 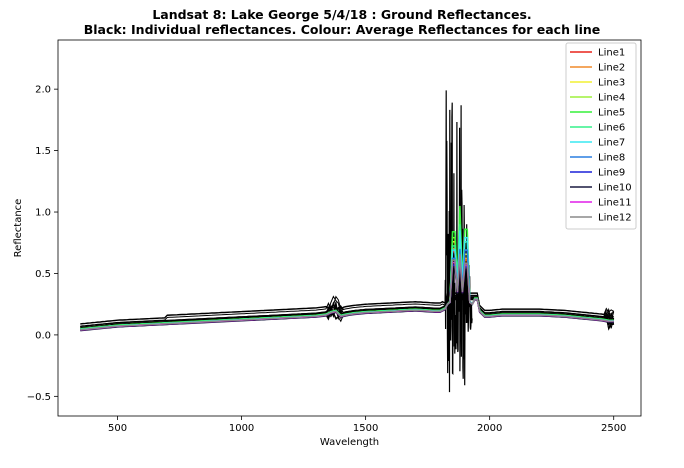 I want to click on legend-label-line8: Line8, so click(x=611, y=158).